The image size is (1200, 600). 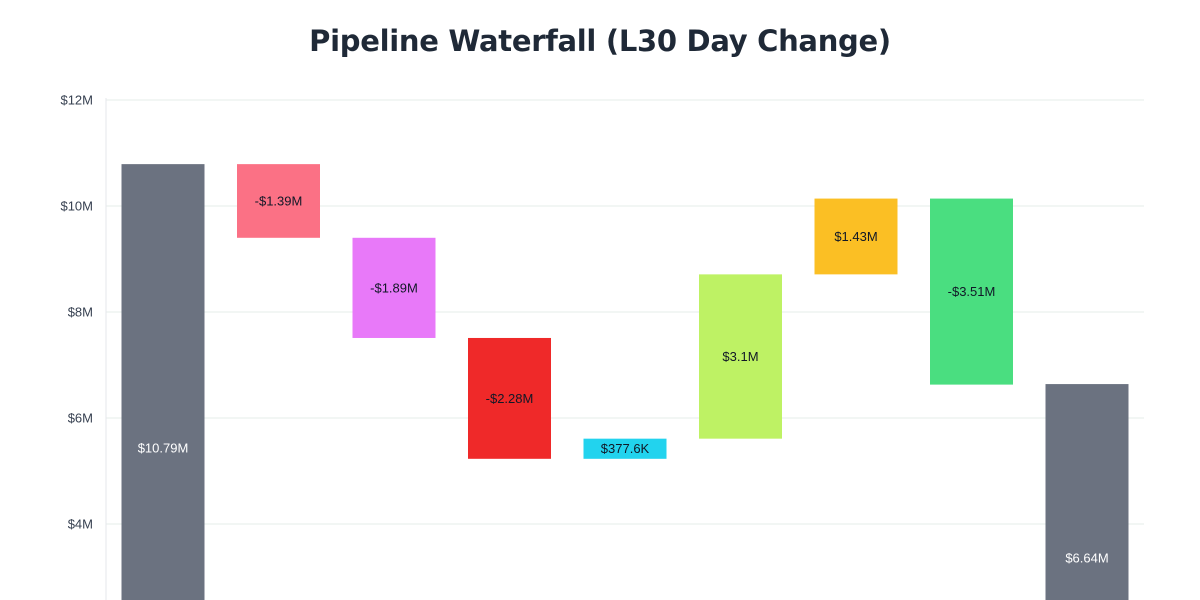 I want to click on bar-value-label: -$1.39M, so click(x=279, y=200).